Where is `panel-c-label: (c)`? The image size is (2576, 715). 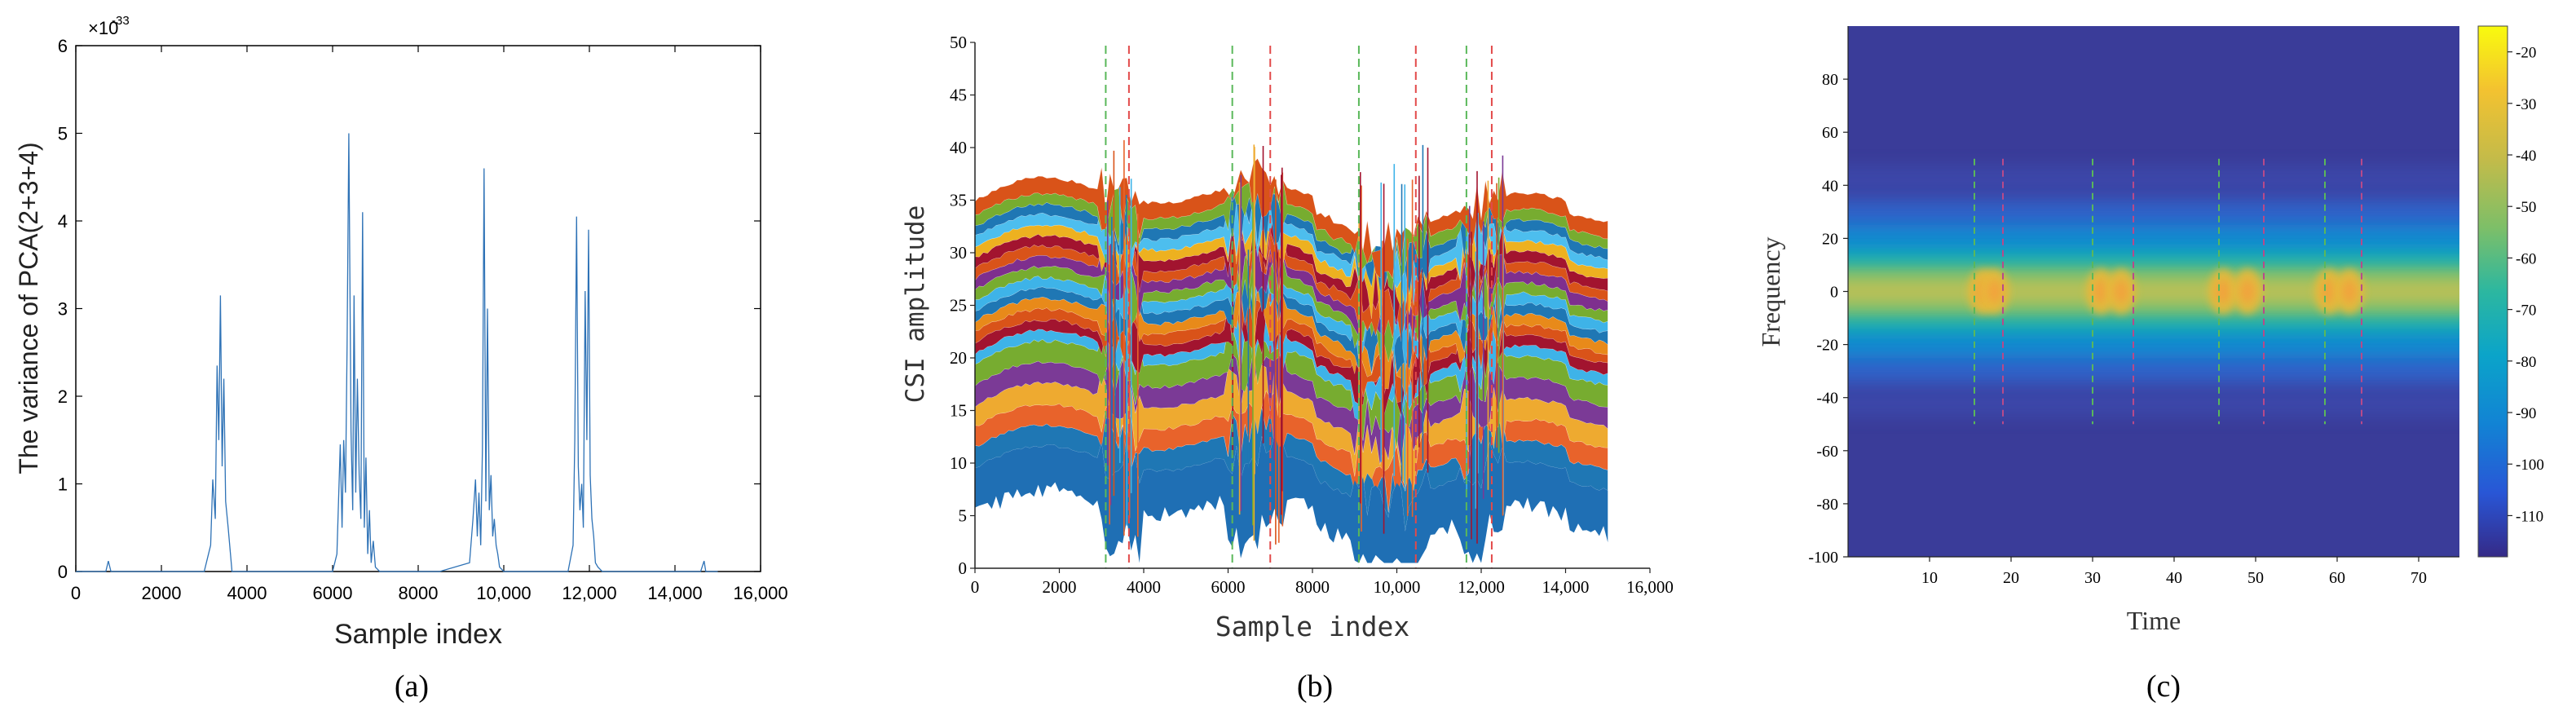 panel-c-label: (c) is located at coordinates (2163, 686).